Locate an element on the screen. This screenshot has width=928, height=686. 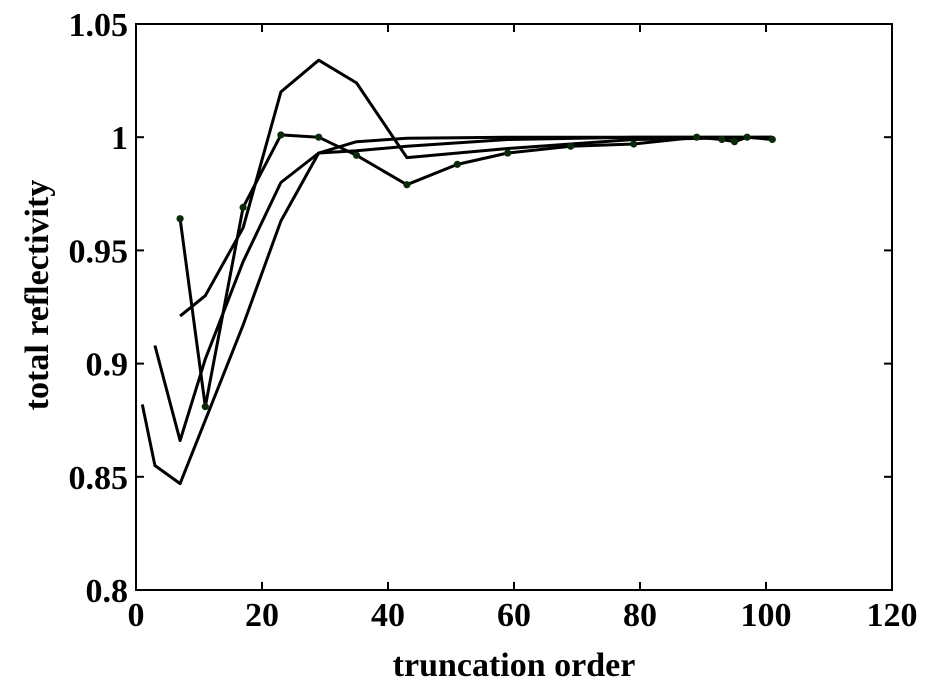
x-tick-label: 80 is located at coordinates (640, 615).